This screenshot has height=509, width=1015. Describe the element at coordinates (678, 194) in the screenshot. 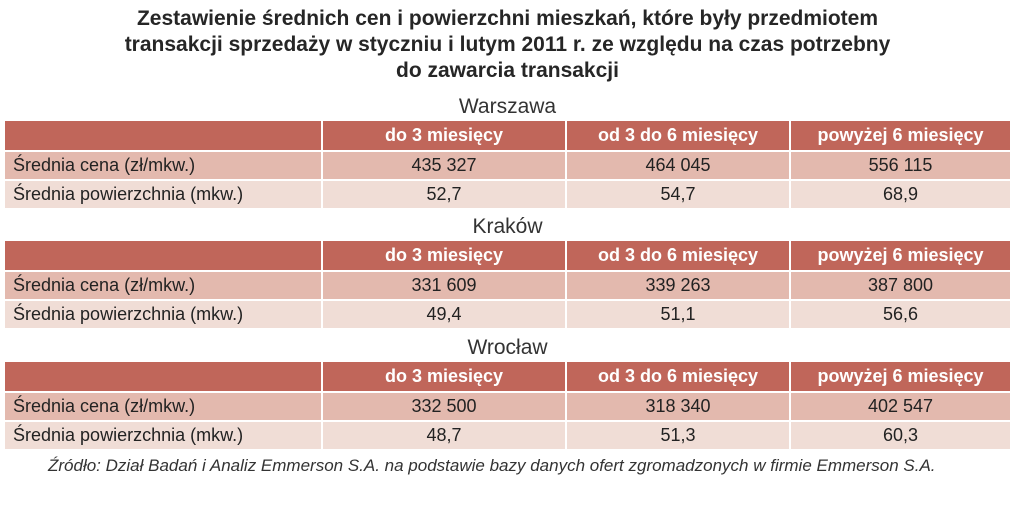

I see `cell: 54,7` at that location.